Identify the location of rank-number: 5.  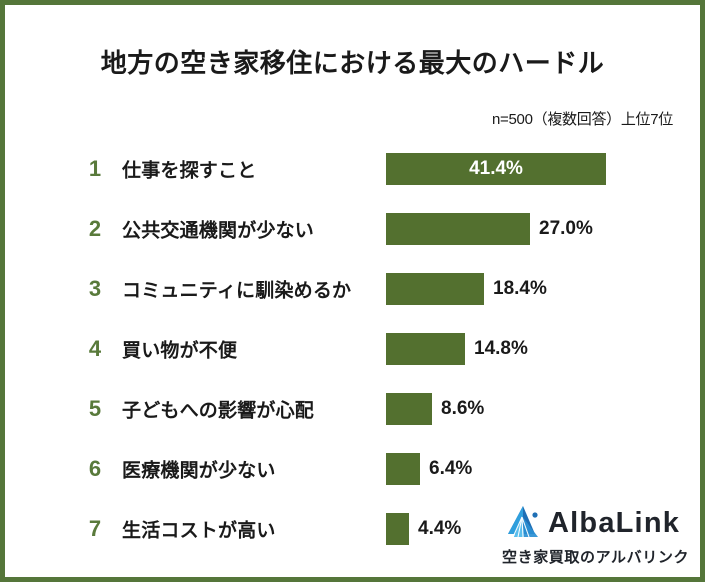
(95, 408).